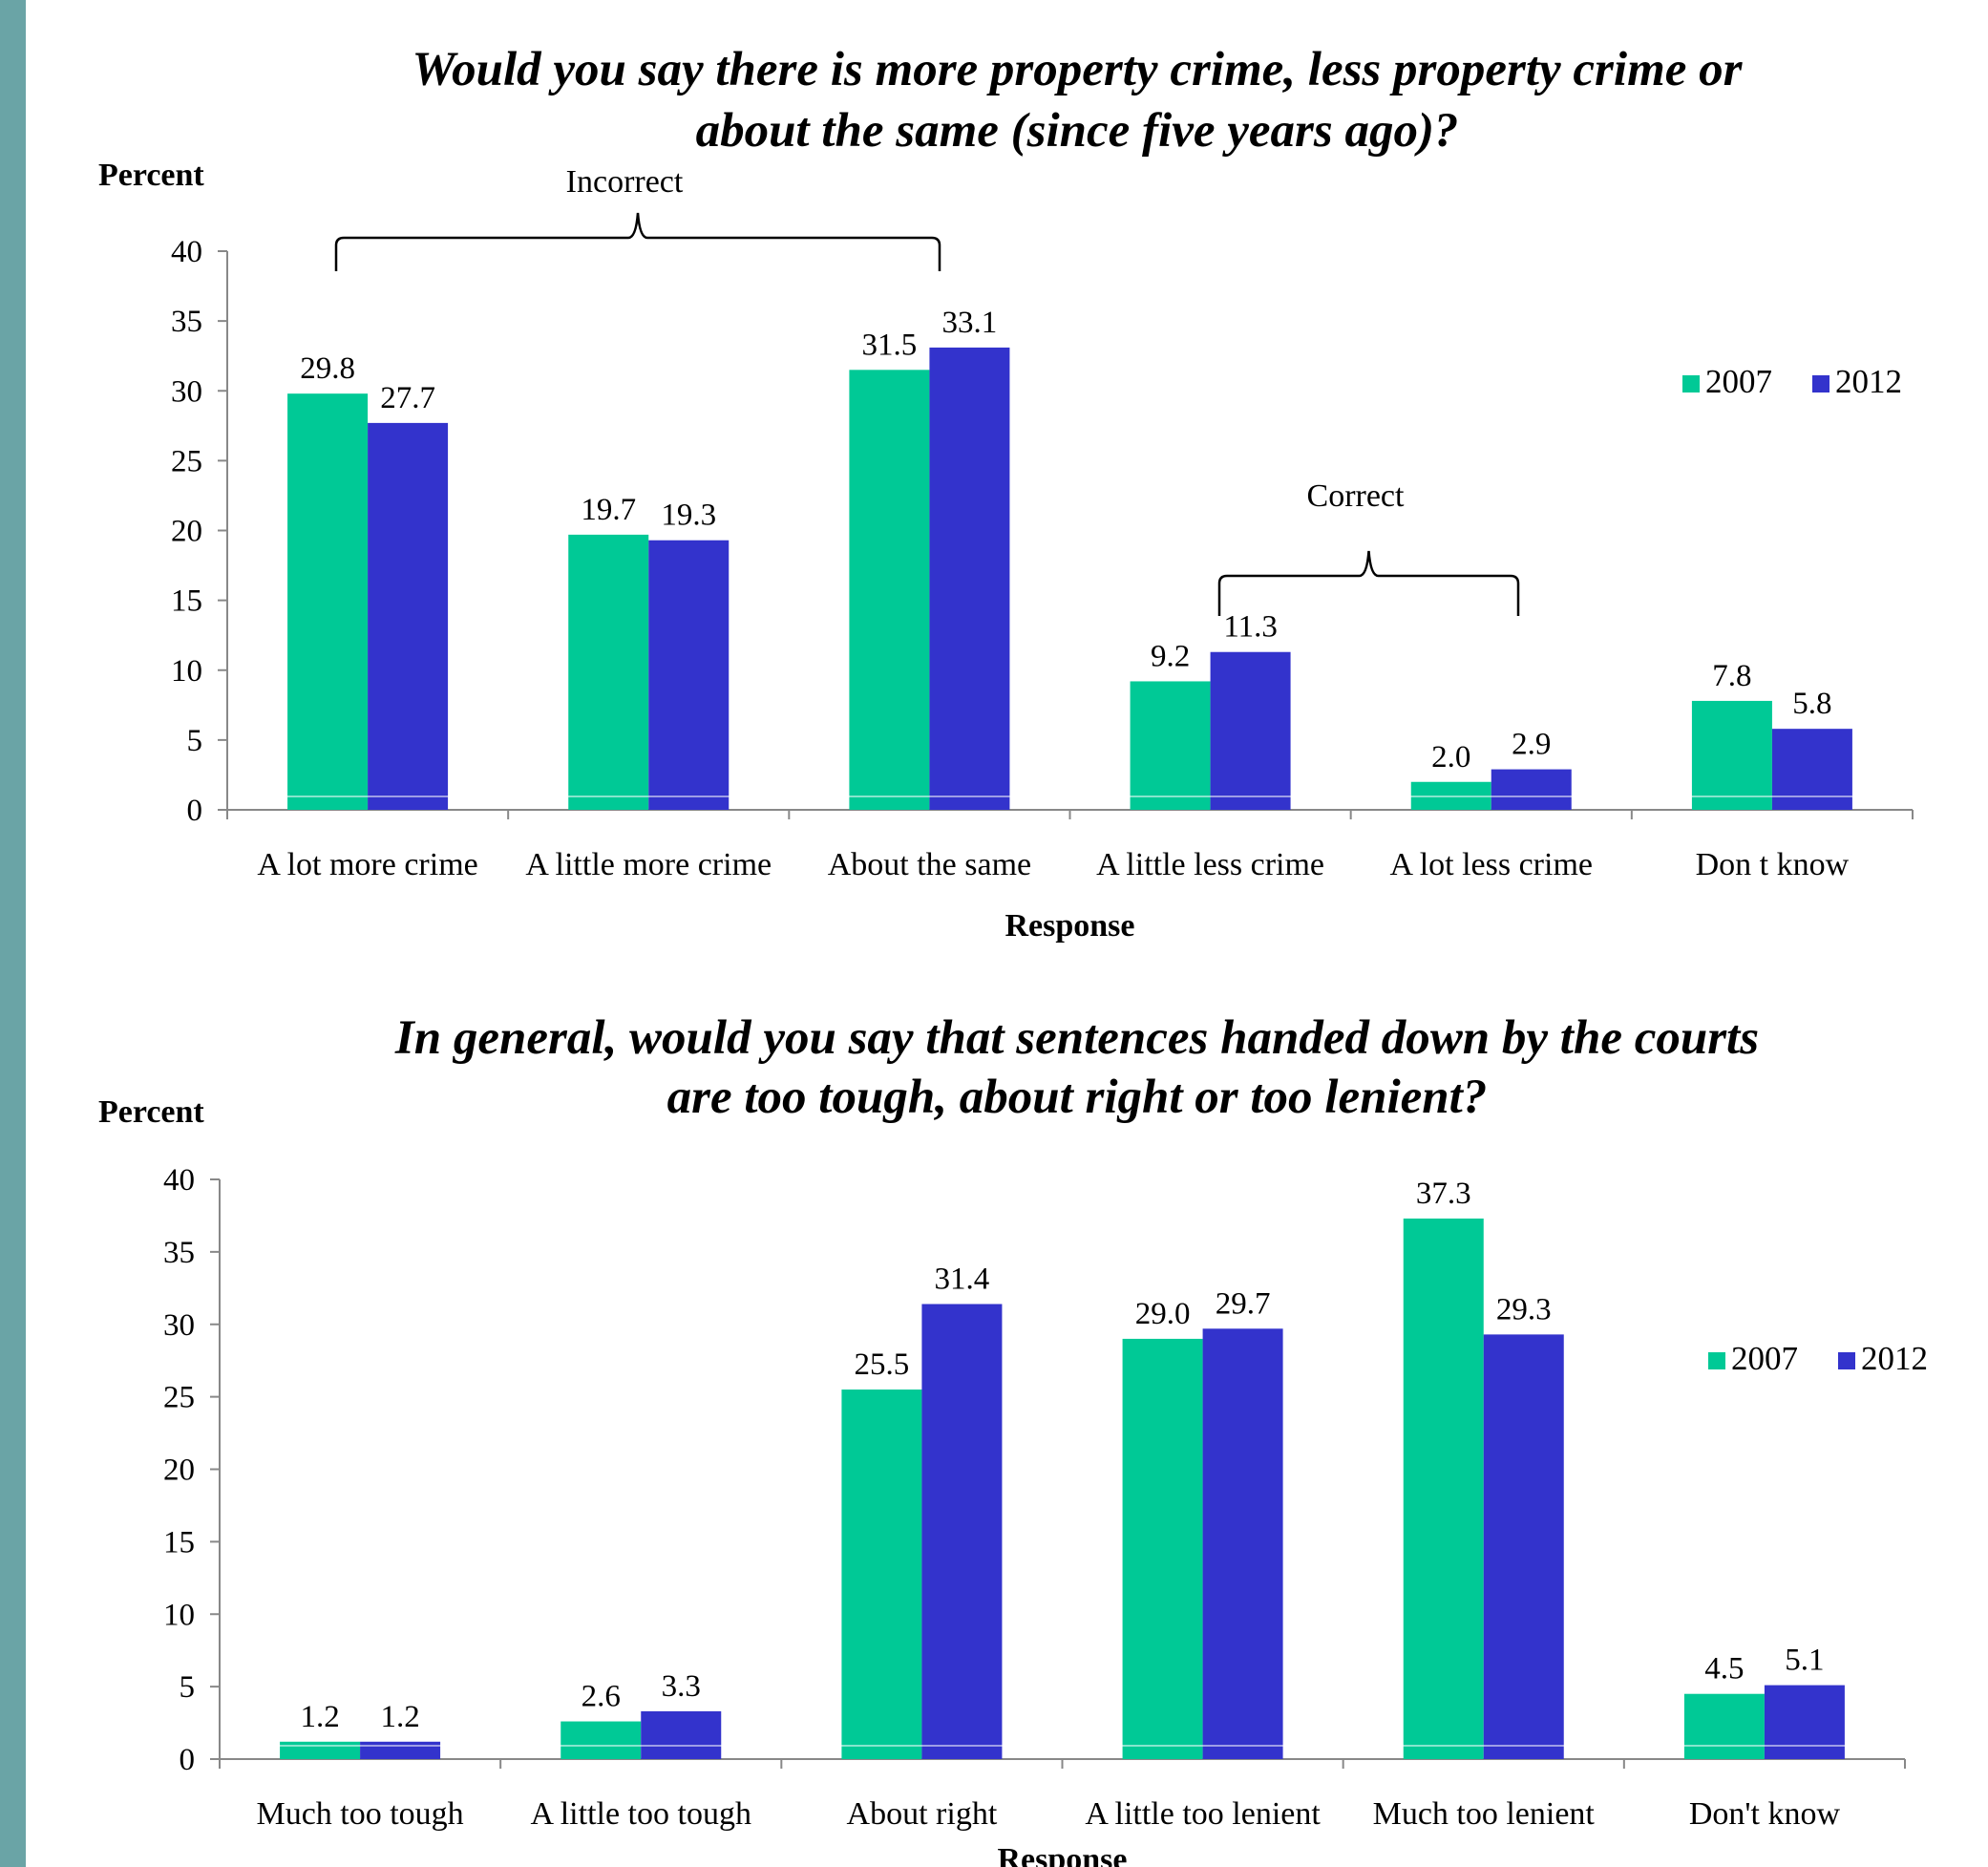  What do you see at coordinates (688, 516) in the screenshot?
I see `data-label-2012: 19.3` at bounding box center [688, 516].